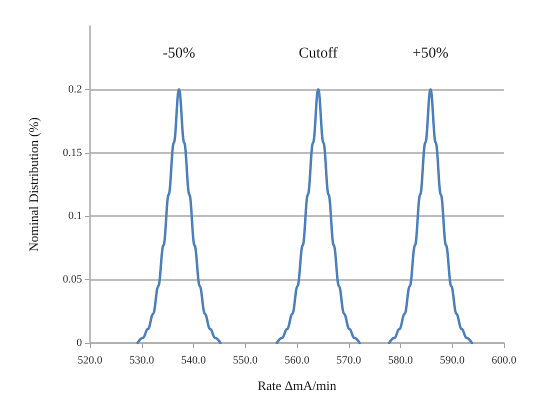 This screenshot has width=546, height=408. Describe the element at coordinates (179, 53) in the screenshot. I see `annotation: -50%` at that location.